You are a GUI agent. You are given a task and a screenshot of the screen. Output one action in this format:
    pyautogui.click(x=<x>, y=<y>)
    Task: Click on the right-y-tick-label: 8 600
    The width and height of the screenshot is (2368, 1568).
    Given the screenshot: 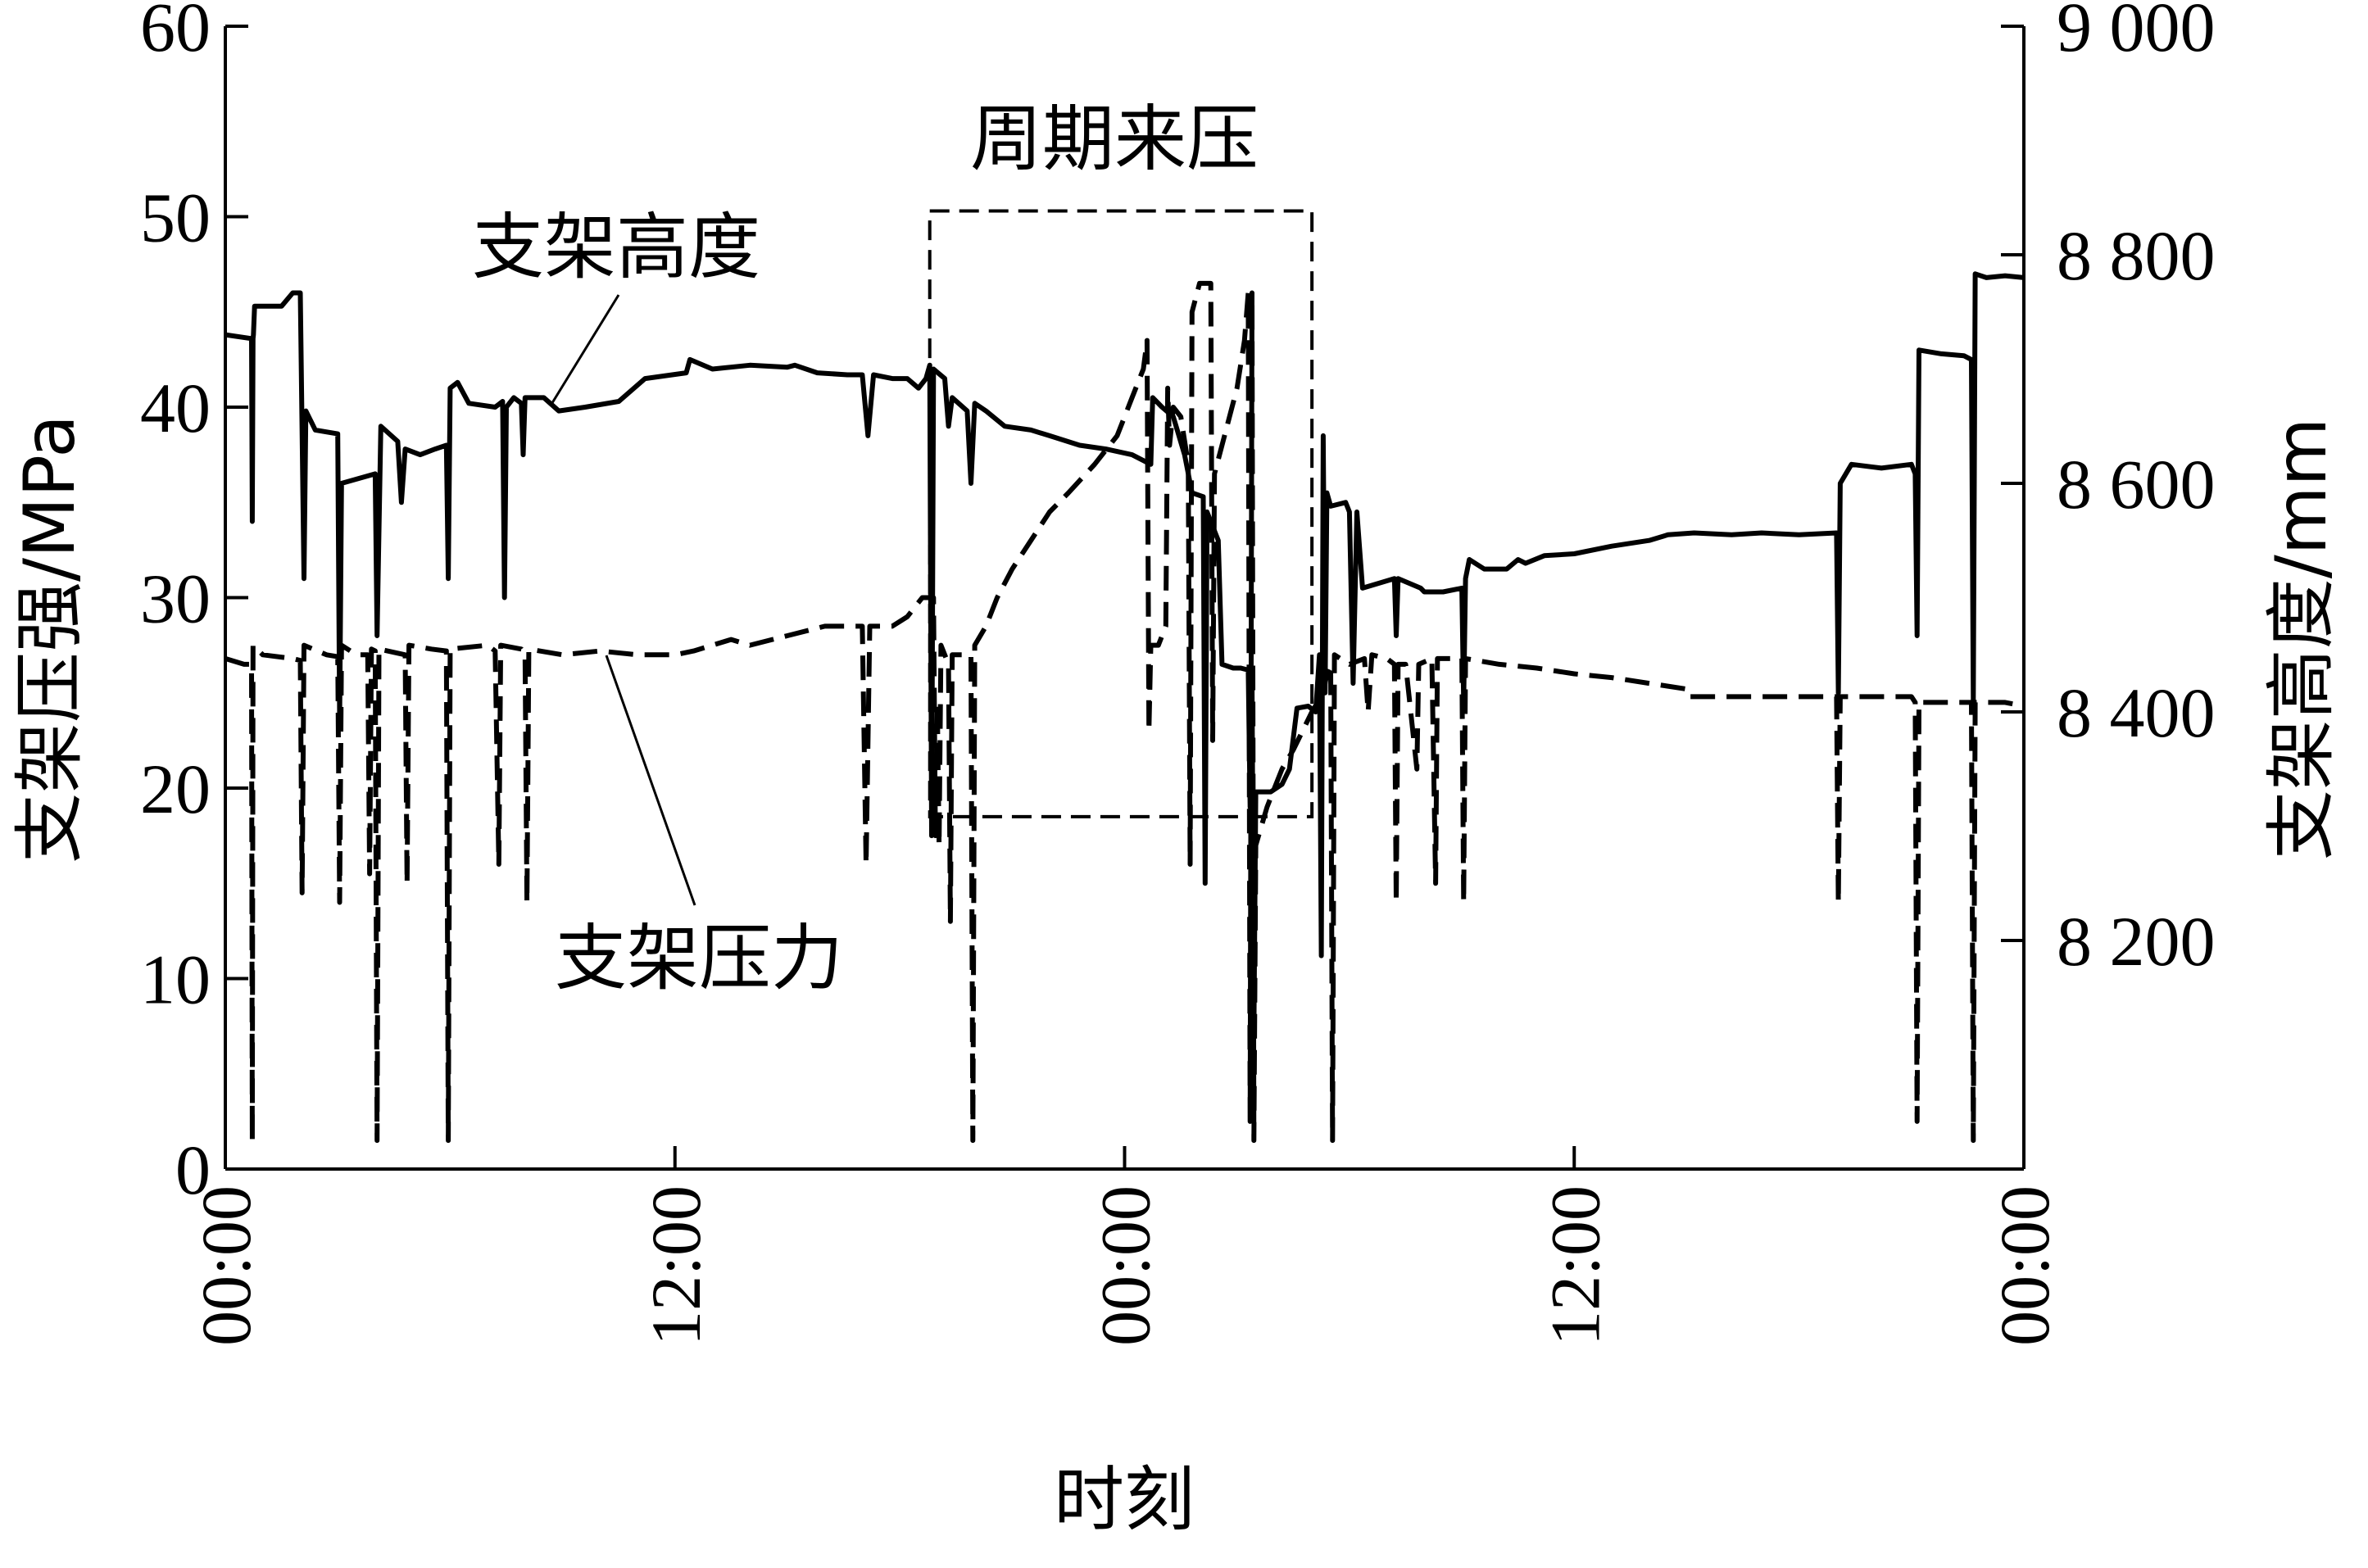 What is the action you would take?
    pyautogui.click(x=2136, y=484)
    